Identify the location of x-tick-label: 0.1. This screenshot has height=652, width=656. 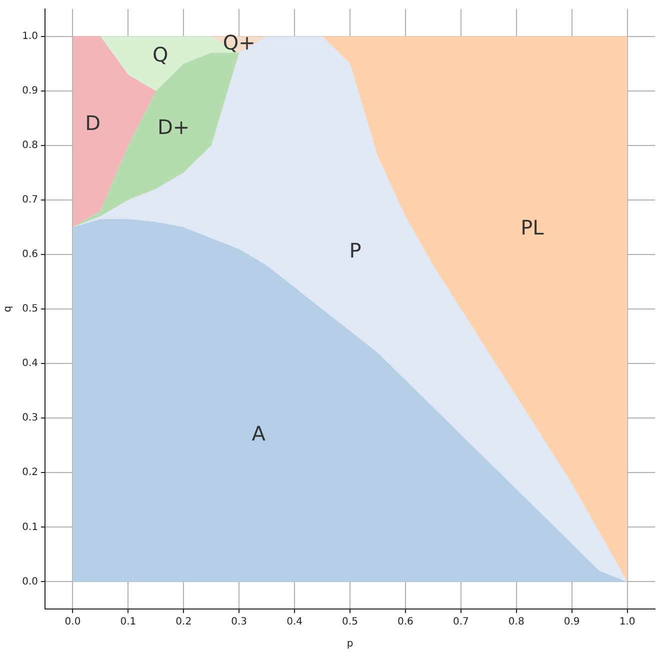
(128, 622).